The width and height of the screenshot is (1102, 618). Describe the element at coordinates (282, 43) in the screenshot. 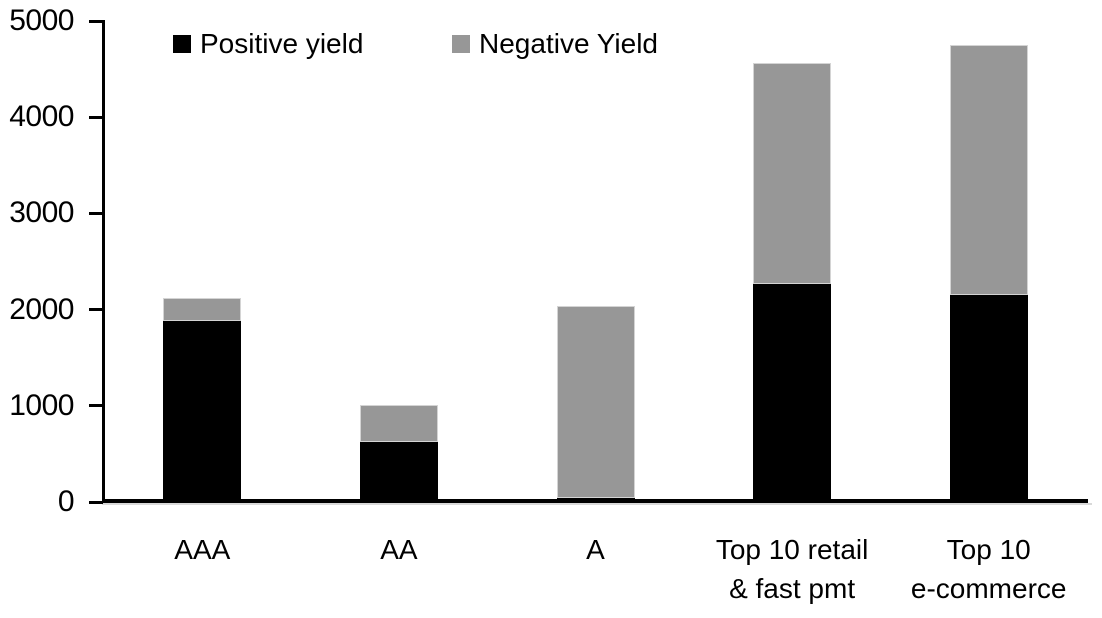

I see `legend-label-positive-yield: Positive yield` at that location.